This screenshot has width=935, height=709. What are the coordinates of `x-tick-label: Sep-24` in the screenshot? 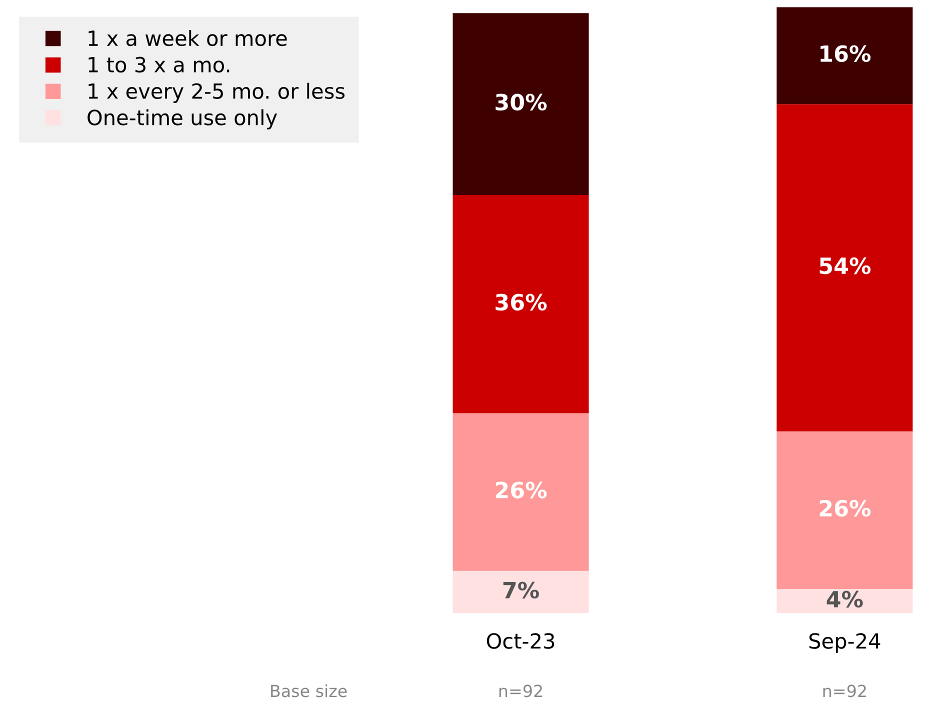 It's located at (844, 643).